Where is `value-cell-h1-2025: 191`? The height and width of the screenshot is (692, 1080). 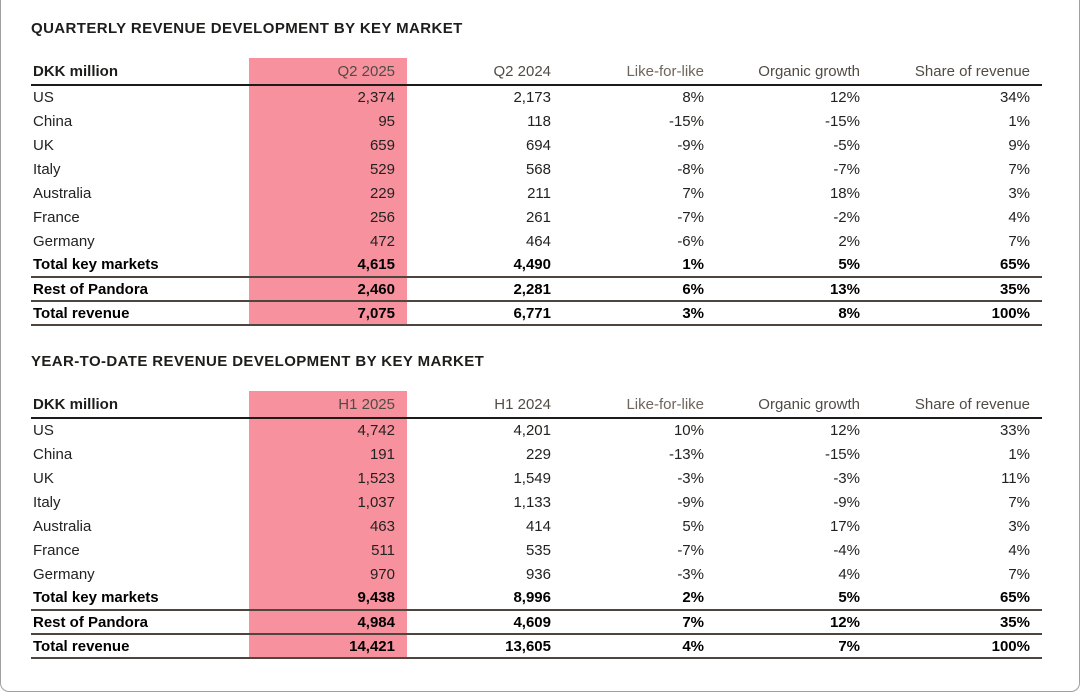 value-cell-h1-2025: 191 is located at coordinates (328, 454).